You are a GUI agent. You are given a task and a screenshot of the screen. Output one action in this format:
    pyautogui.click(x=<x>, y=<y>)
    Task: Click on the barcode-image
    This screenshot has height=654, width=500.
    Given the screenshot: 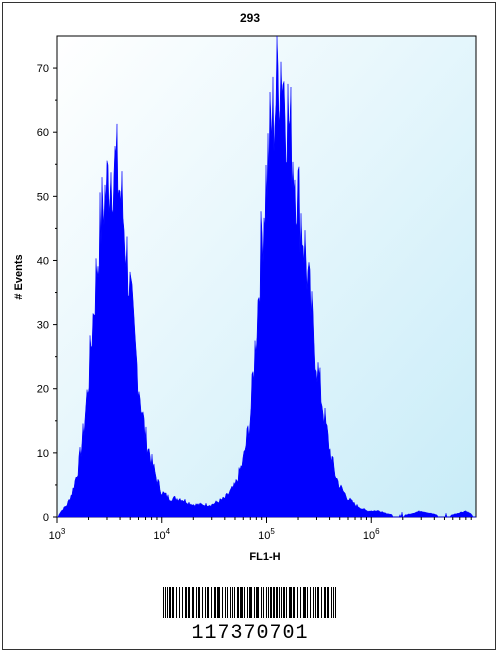 What is the action you would take?
    pyautogui.click(x=249, y=602)
    